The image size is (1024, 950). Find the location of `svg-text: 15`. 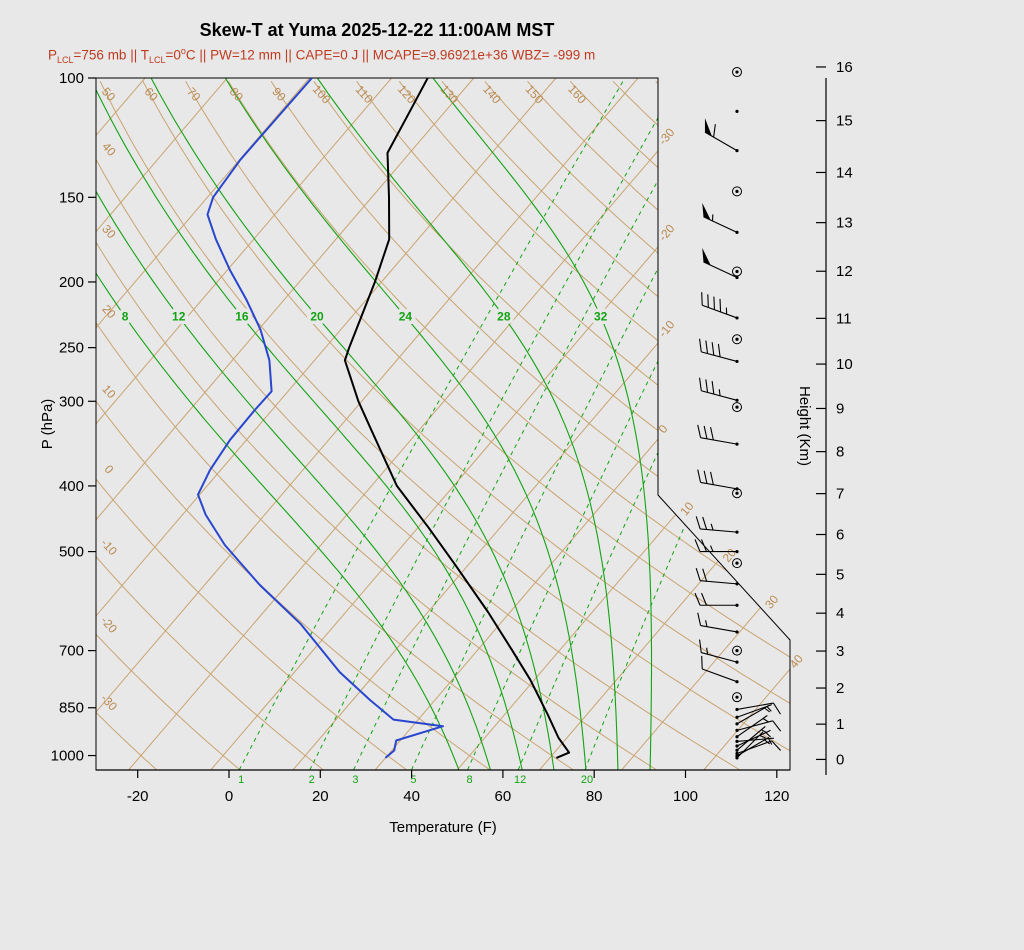

svg-text: 15 is located at coordinates (844, 121).